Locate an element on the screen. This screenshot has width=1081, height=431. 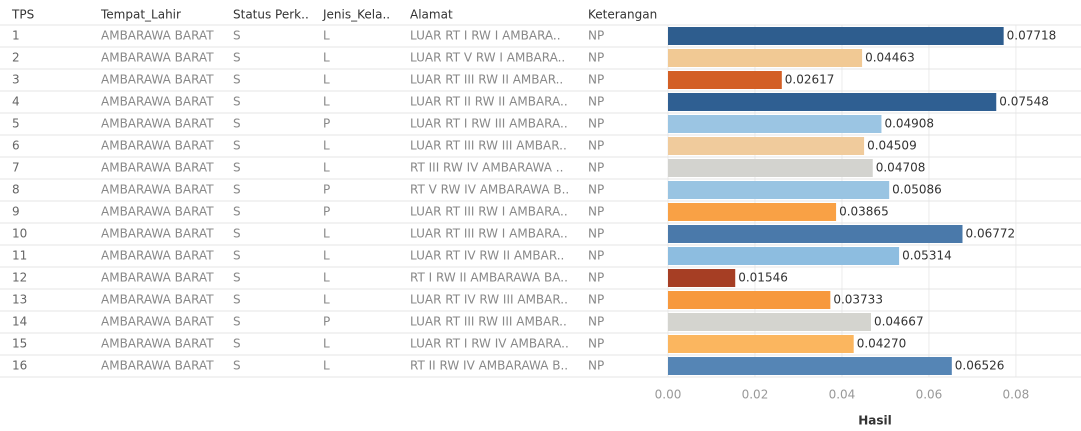
value-label: 0.04270 is located at coordinates (882, 344).